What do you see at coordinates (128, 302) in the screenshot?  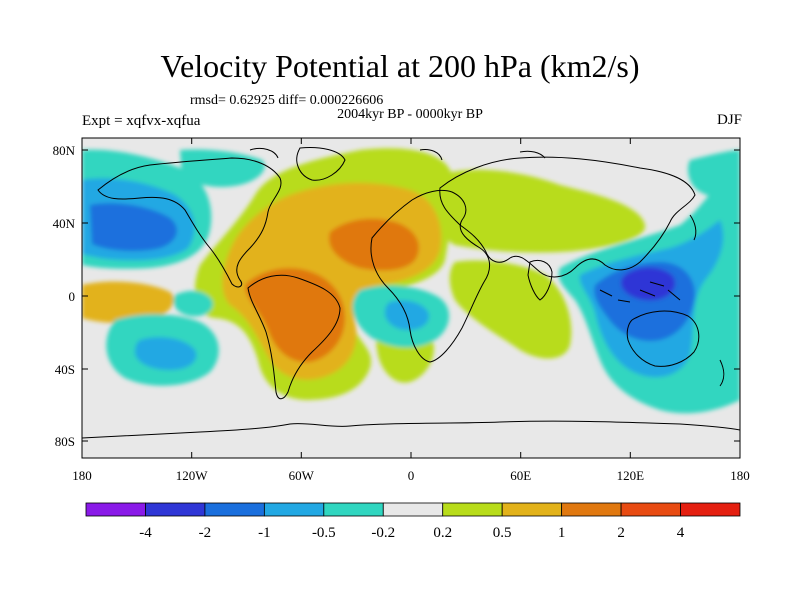 I see `contour-positive-mid-pacific-east` at bounding box center [128, 302].